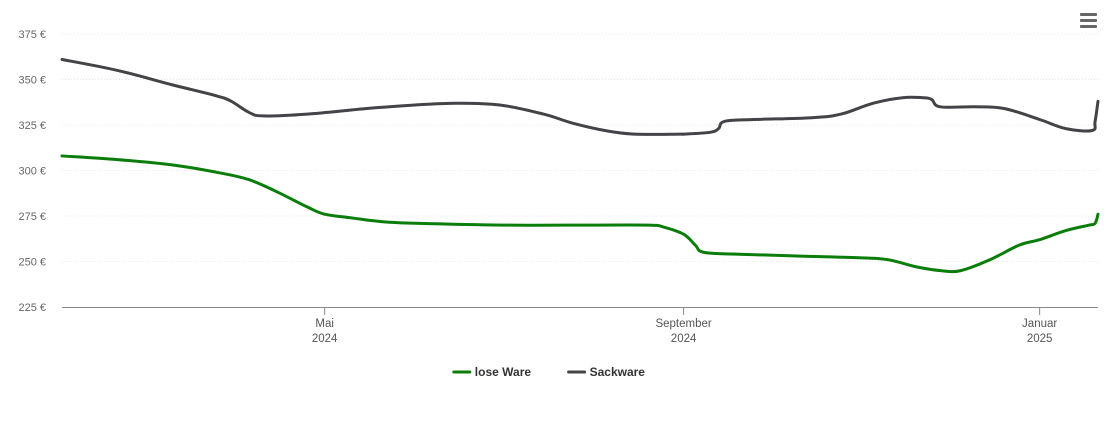  I want to click on x-axis: Mai 2024 September 2024 Januar 2025, so click(580, 326).